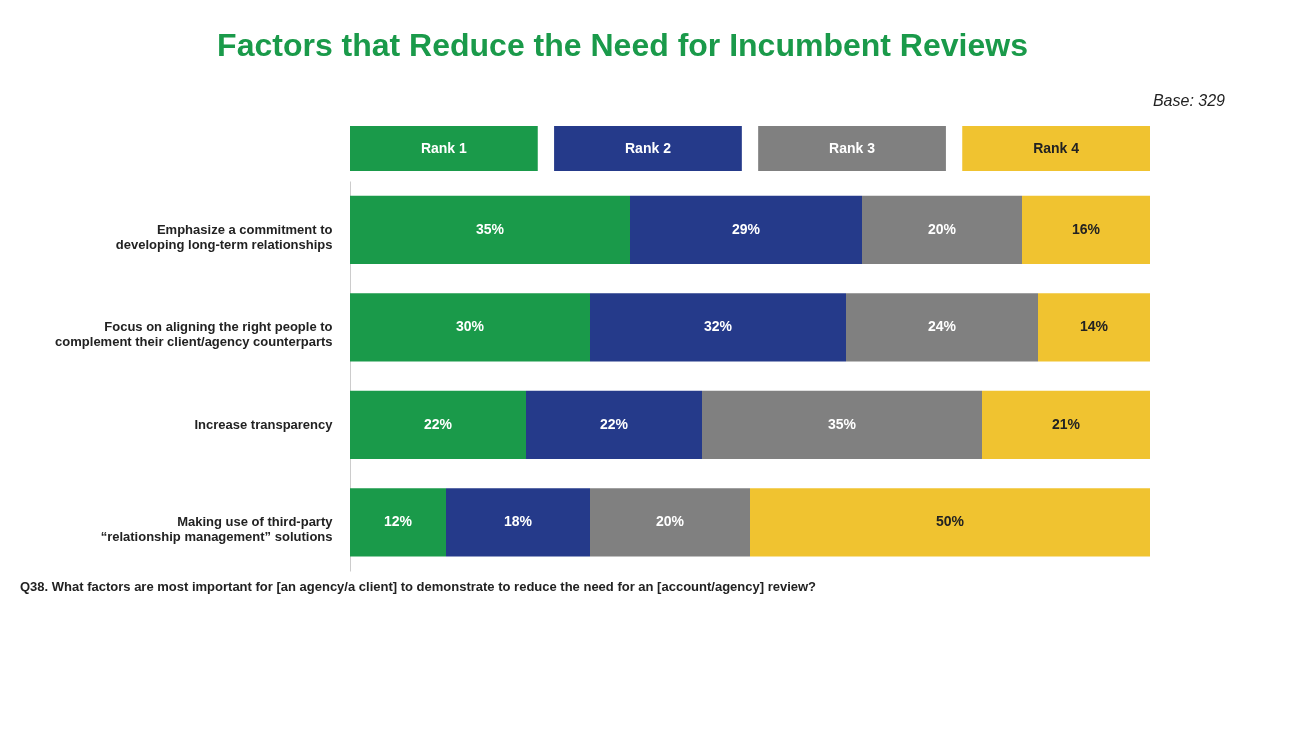 This screenshot has height=730, width=1299. I want to click on y-tick-label: Increase transparency, so click(264, 424).